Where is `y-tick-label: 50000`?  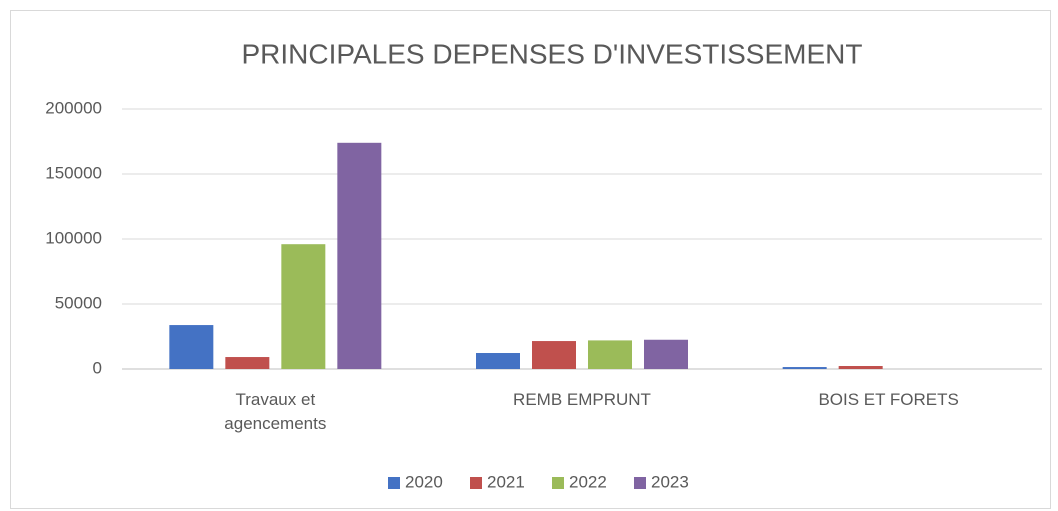
y-tick-label: 50000 is located at coordinates (78, 302).